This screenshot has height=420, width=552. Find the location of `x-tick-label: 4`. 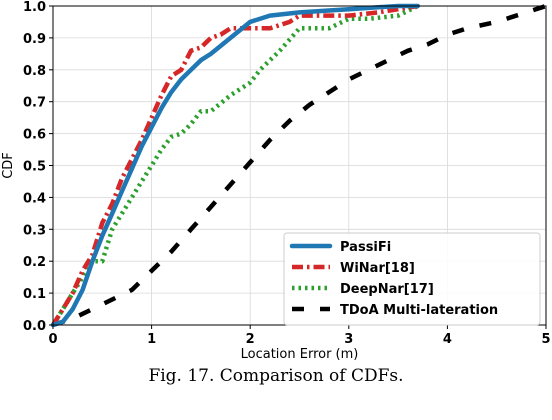

x-tick-label: 4 is located at coordinates (447, 339).